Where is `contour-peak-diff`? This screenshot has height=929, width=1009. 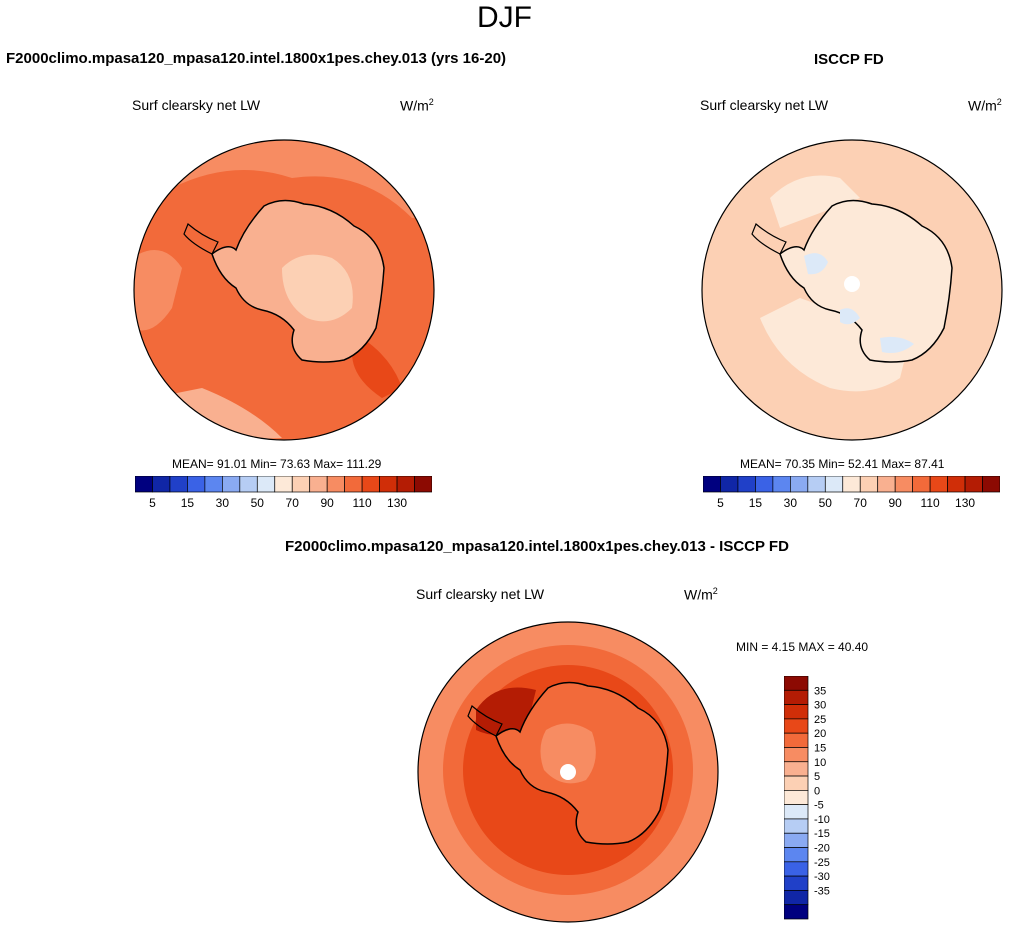 contour-peak-diff is located at coordinates (506, 711).